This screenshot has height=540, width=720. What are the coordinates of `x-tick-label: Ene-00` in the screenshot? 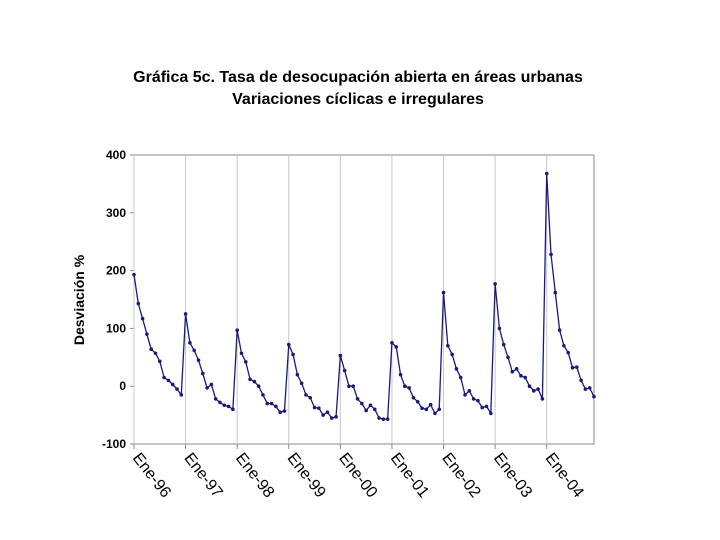 It's located at (357, 475).